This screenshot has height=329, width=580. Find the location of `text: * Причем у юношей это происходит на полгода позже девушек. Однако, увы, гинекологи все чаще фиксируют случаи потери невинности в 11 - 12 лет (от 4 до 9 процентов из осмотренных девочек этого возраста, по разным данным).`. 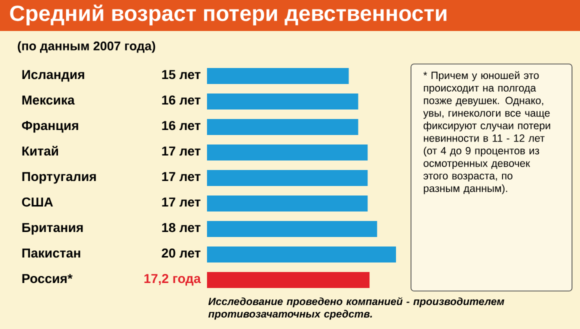

text: * Причем у юношей это происходит на полгода позже девушек. Однако, увы, гинекологи все чаще фиксируют случаи потери невинности в 11 - 12 лет (от 4 до 9 процентов из осмотренных девочек этого возраста, по разным данным). is located at coordinates (486, 132).